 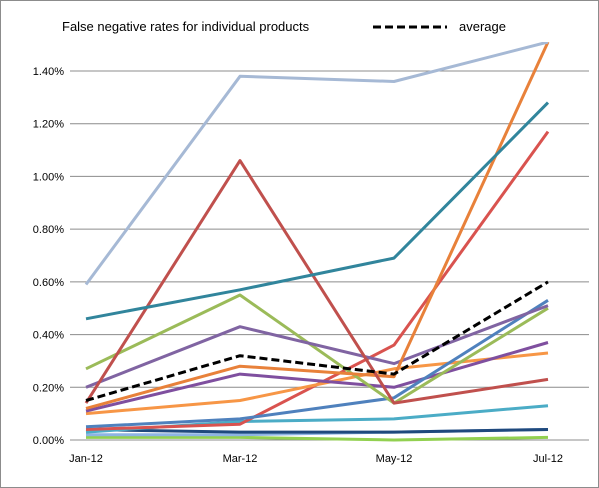 What do you see at coordinates (548, 459) in the screenshot?
I see `x-tick-label: Jul-12` at bounding box center [548, 459].